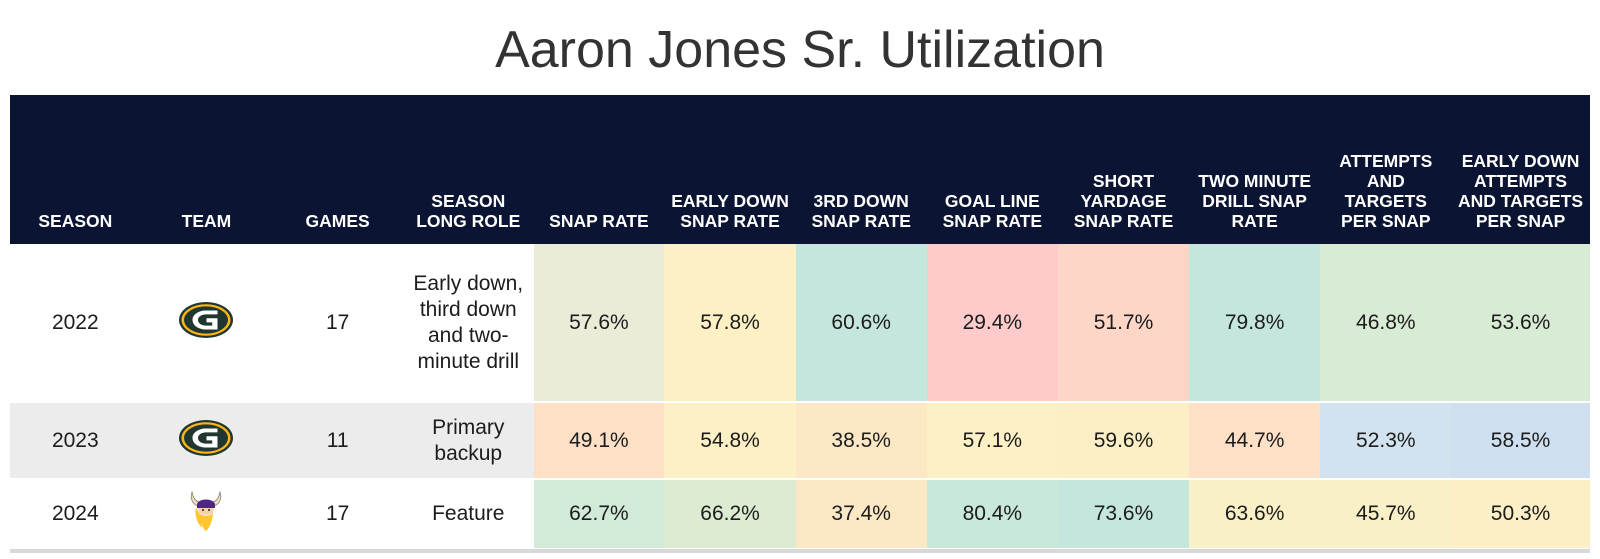 The height and width of the screenshot is (559, 1600). I want to click on cell-early-down-snap-rate: 57.8%, so click(730, 323).